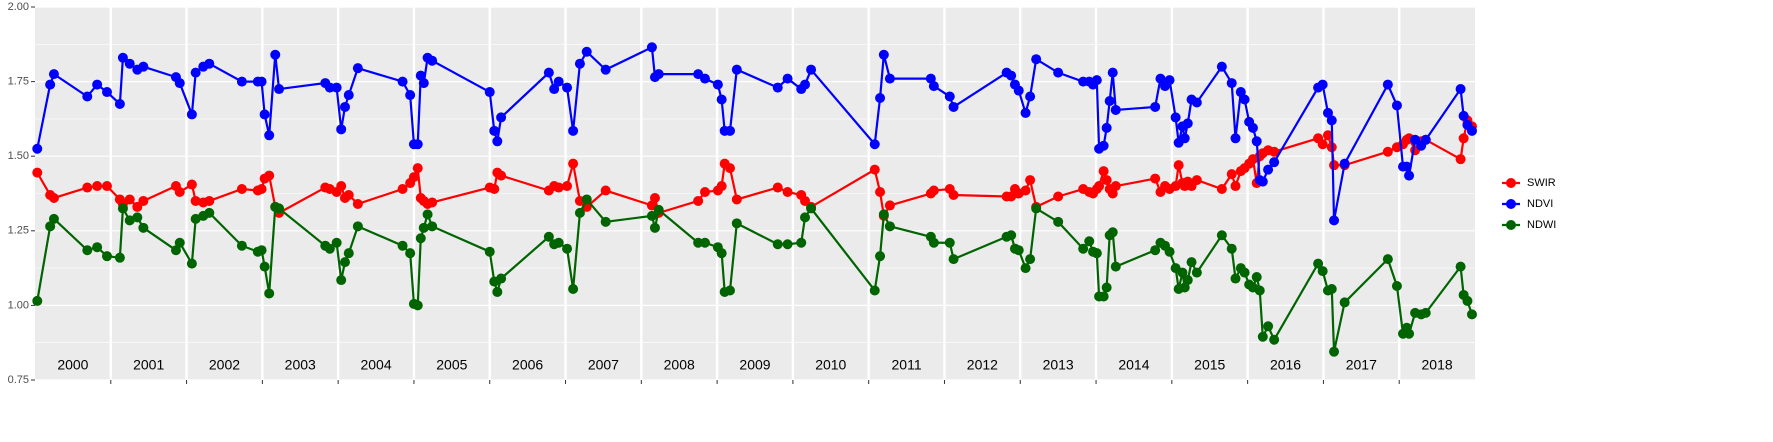 The image size is (1773, 442). Describe the element at coordinates (754, 365) in the screenshot. I see `year-label: 2009` at that location.